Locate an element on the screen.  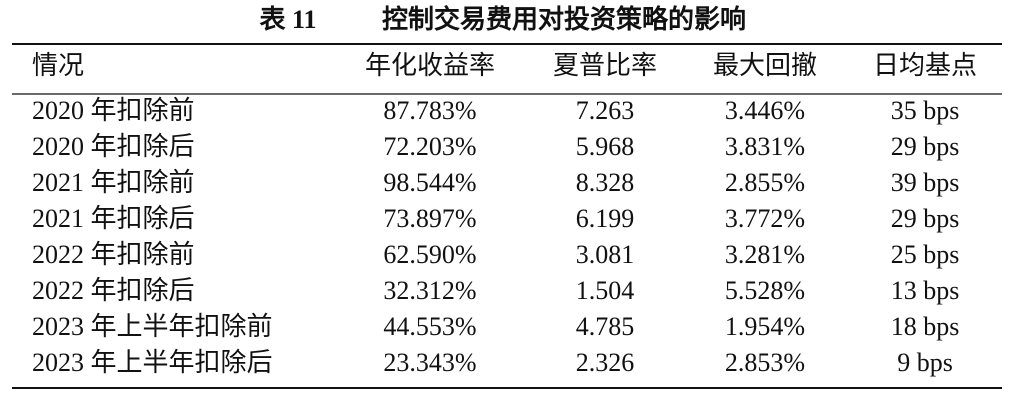
table-cell: 1.954% is located at coordinates (765, 326).